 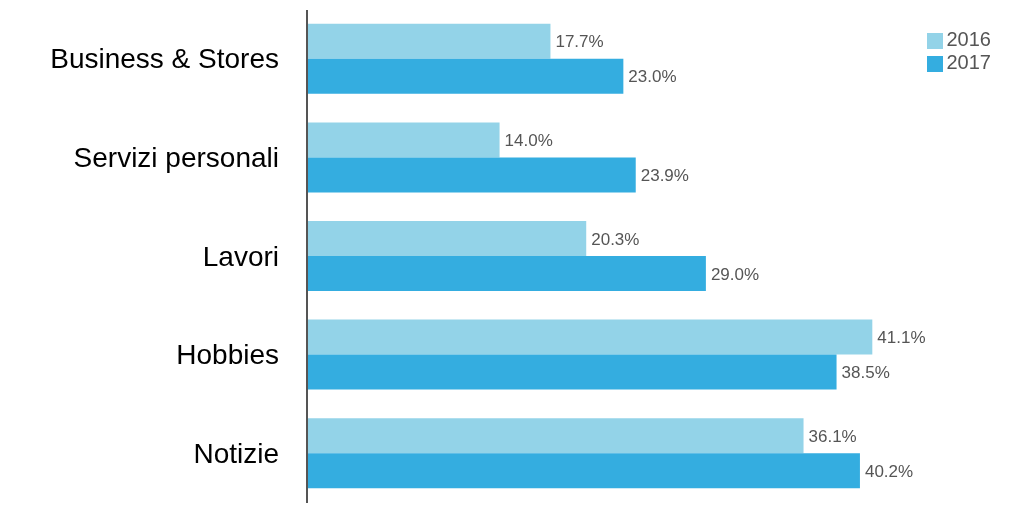 I want to click on data-label: 29.0%, so click(x=735, y=274).